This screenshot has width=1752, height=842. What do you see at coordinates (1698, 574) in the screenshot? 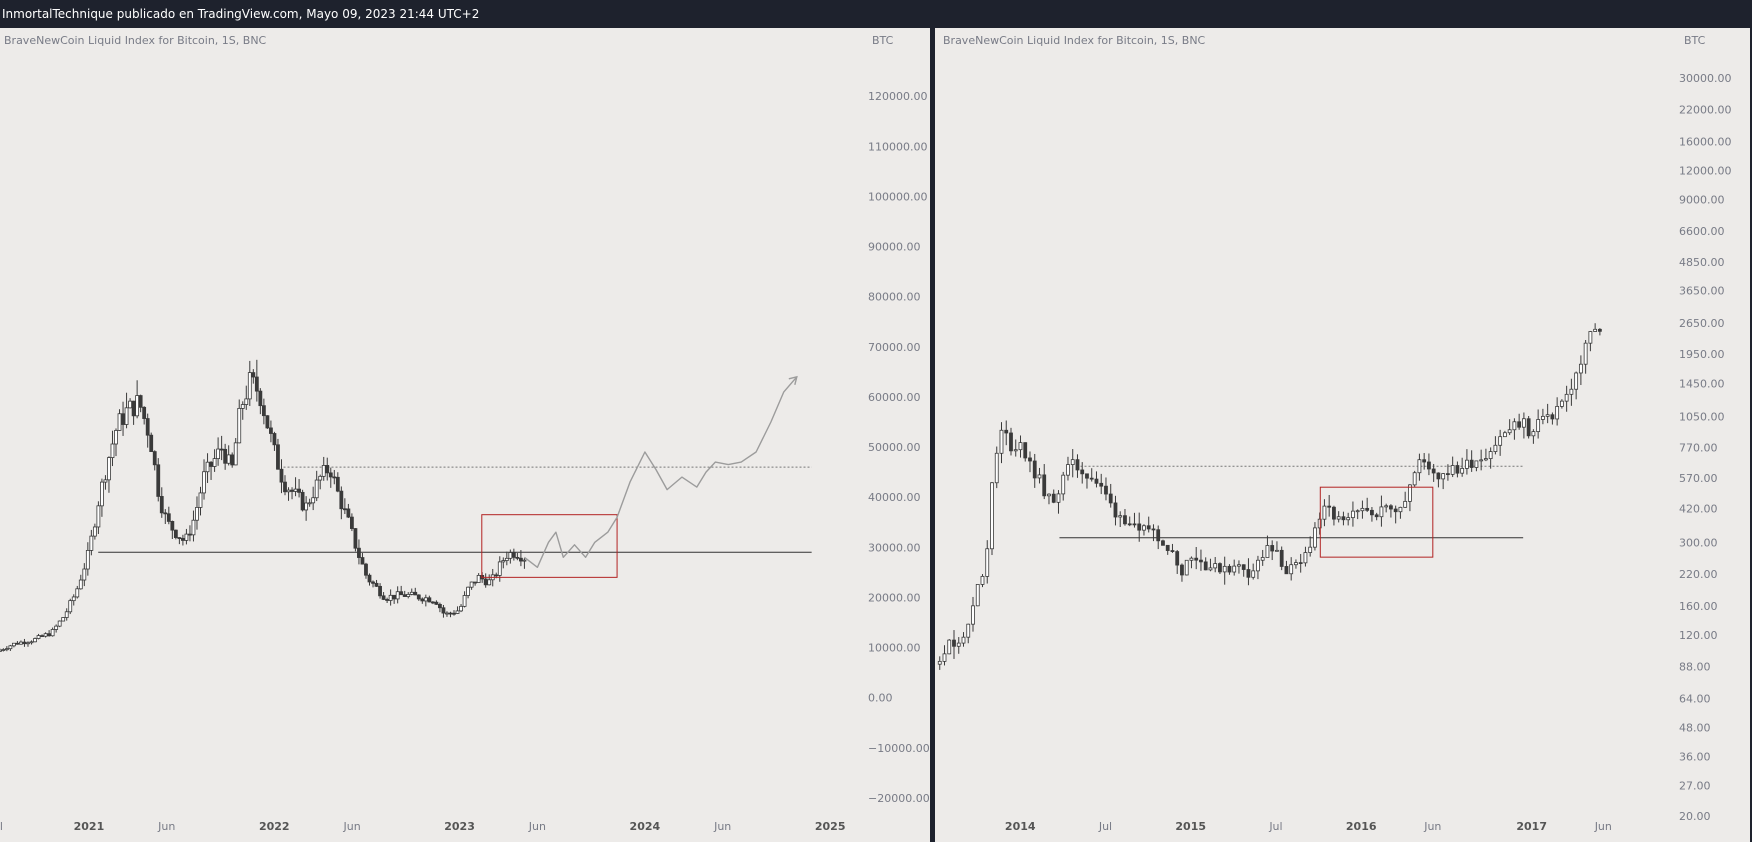
I see `y-tick-label: 220.00` at bounding box center [1698, 574].